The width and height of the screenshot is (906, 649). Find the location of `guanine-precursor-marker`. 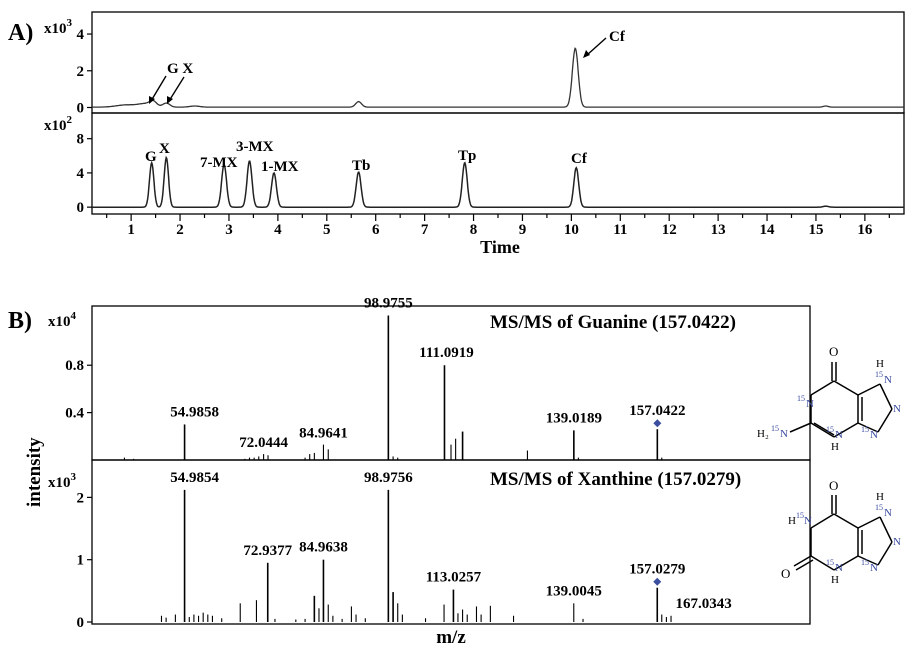

guanine-precursor-marker is located at coordinates (657, 423).